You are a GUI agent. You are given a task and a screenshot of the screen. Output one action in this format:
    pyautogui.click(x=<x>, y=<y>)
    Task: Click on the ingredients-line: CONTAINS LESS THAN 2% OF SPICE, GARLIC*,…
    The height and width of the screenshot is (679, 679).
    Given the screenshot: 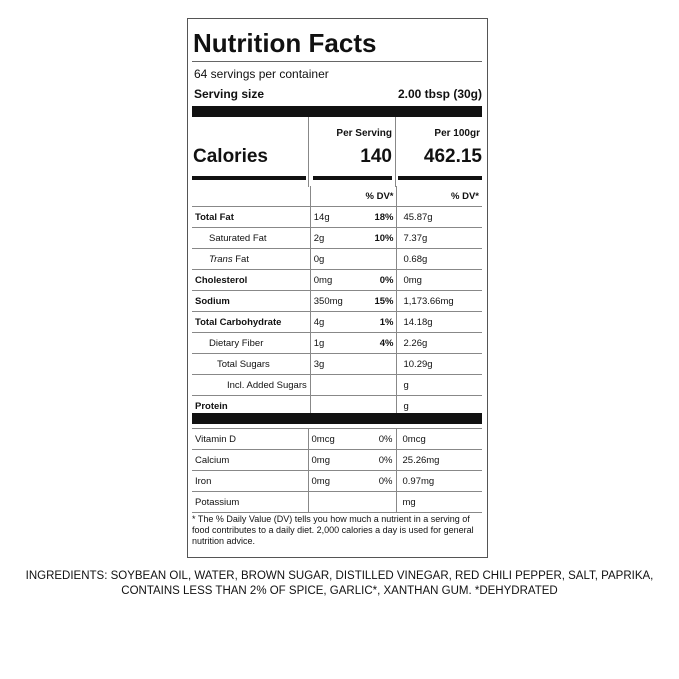 What is the action you would take?
    pyautogui.click(x=339, y=591)
    